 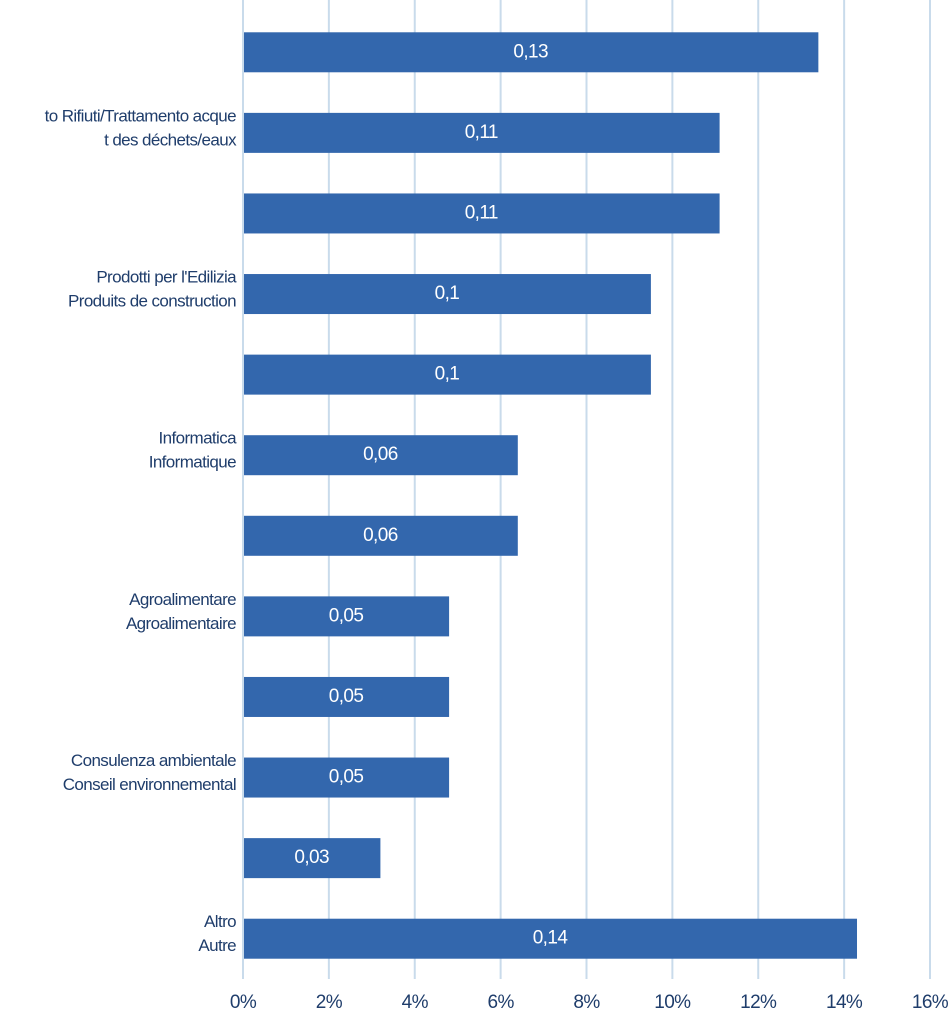 What do you see at coordinates (217, 945) in the screenshot?
I see `y-tick-label: Autre` at bounding box center [217, 945].